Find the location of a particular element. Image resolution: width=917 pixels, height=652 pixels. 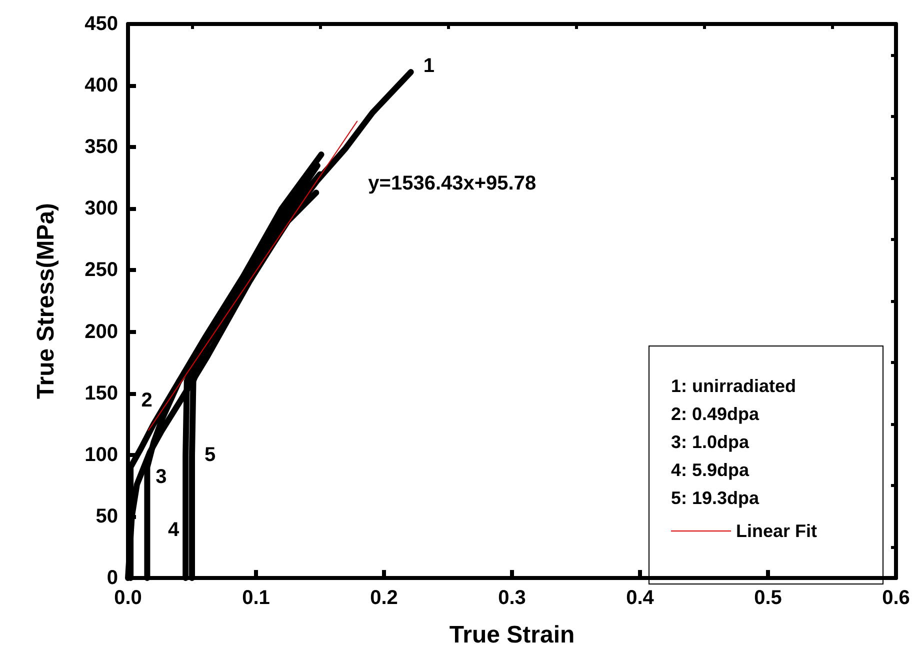

y-tick-label: 150 is located at coordinates (101, 393).